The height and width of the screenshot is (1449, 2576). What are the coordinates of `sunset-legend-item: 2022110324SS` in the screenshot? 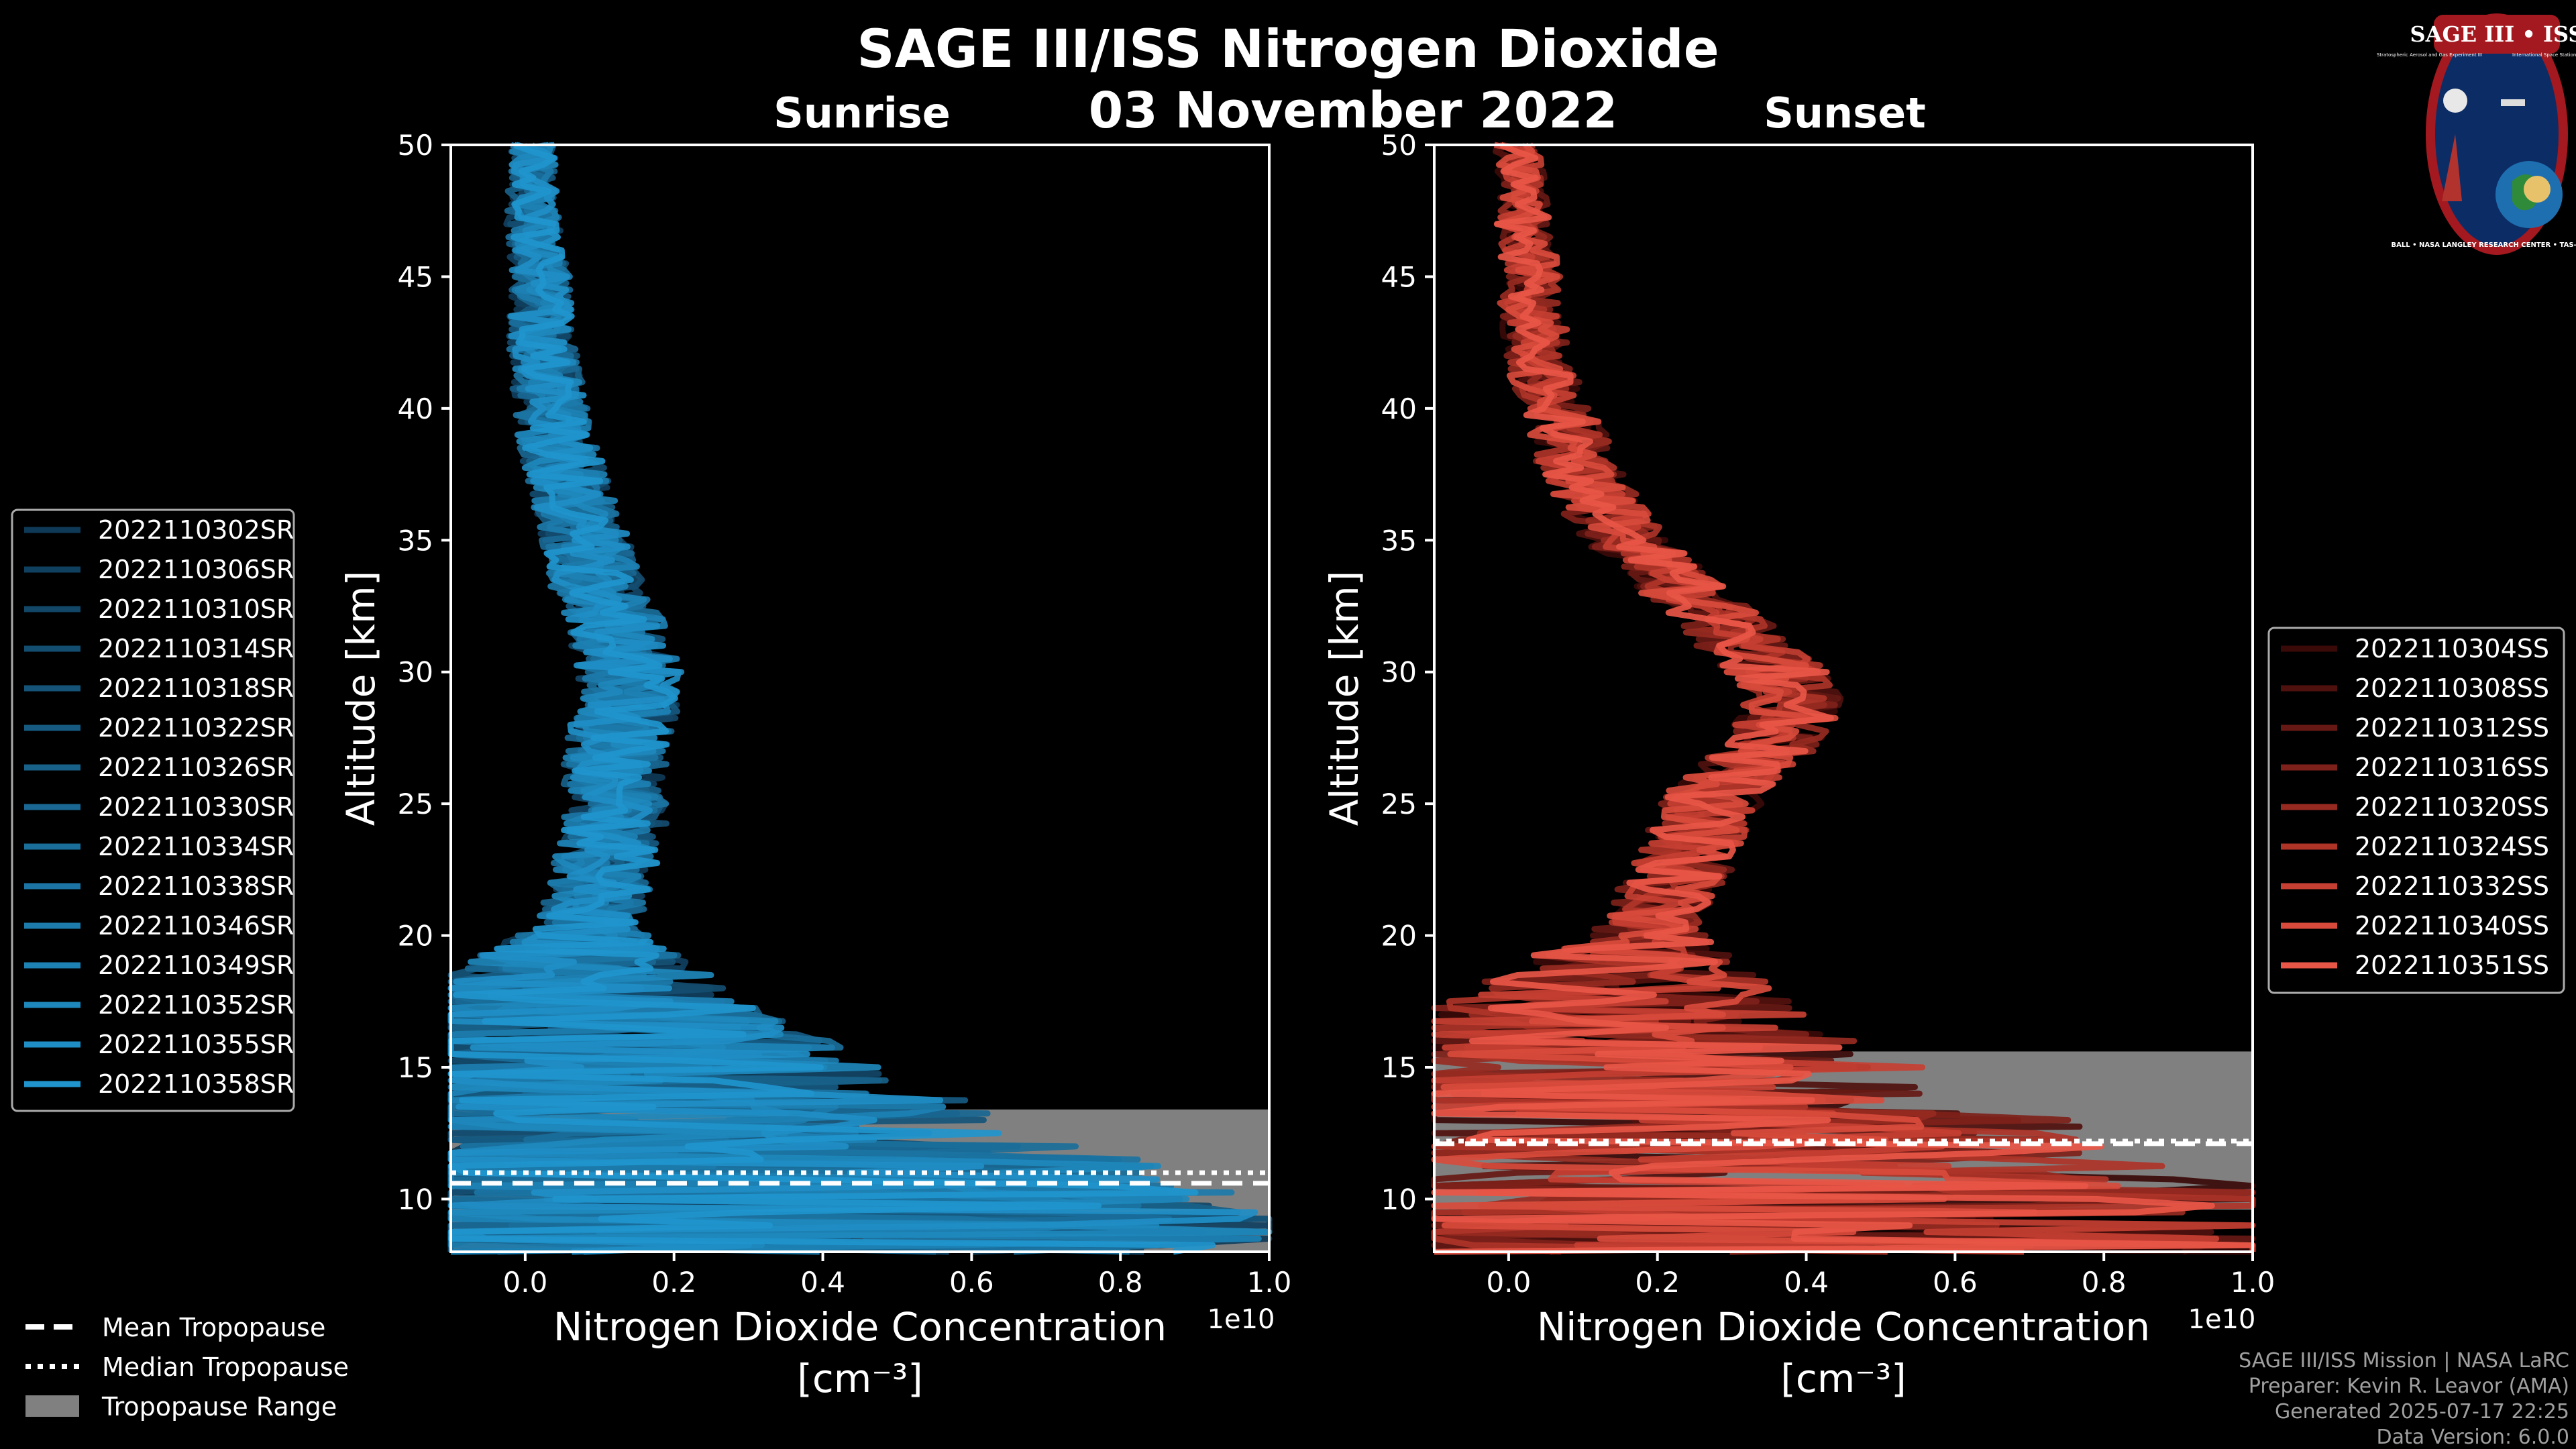 It's located at (2452, 846).